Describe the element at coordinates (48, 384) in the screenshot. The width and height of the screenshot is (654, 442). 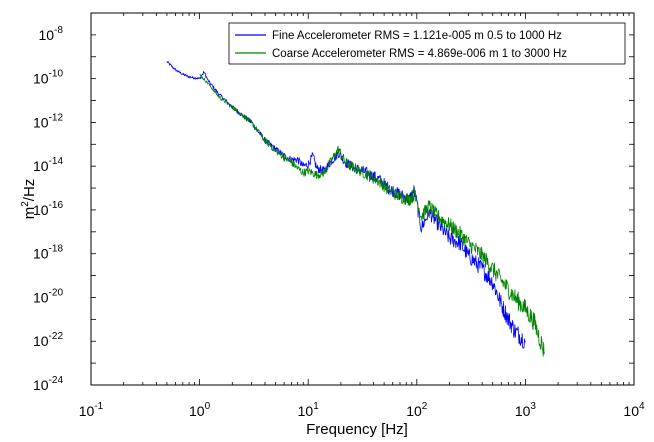
I see `y-tick-label: 10-24` at that location.